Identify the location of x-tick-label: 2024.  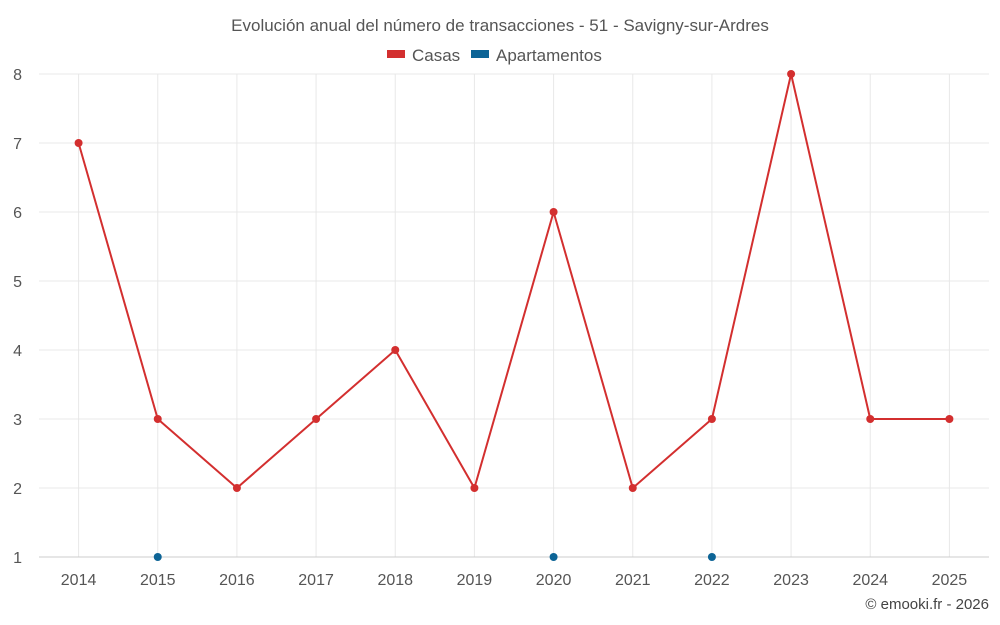
(870, 580).